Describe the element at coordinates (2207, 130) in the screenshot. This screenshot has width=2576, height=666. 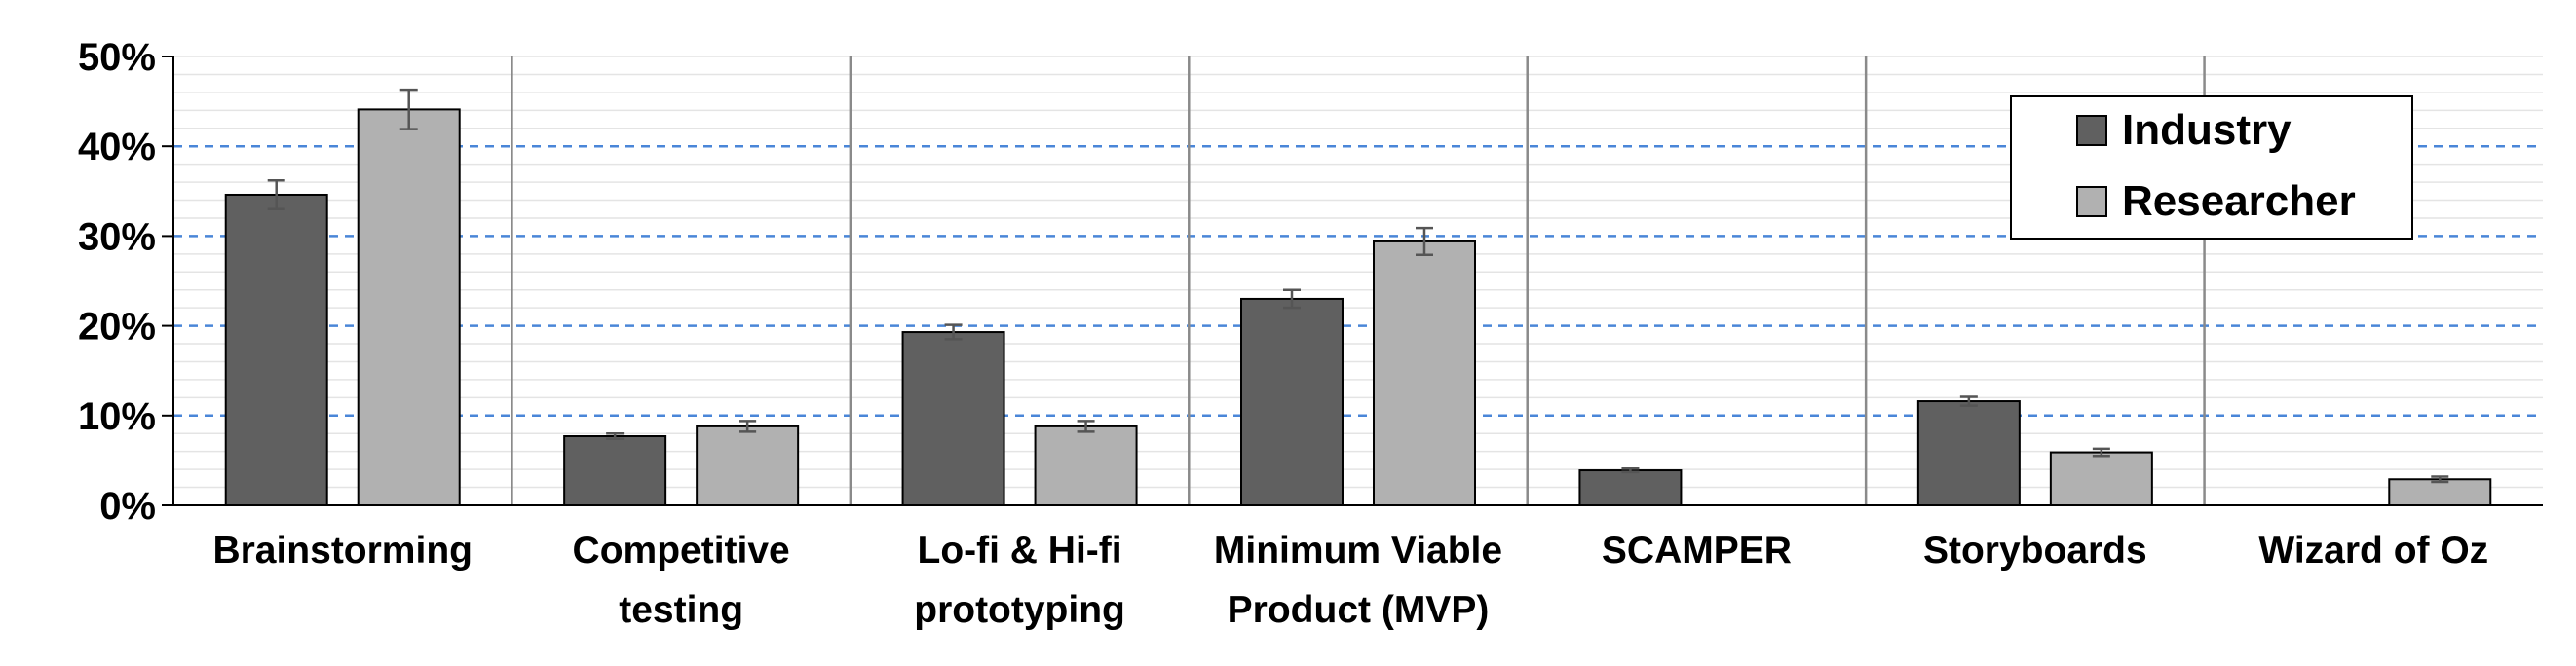
I see `legend-label-industry: Industry` at that location.